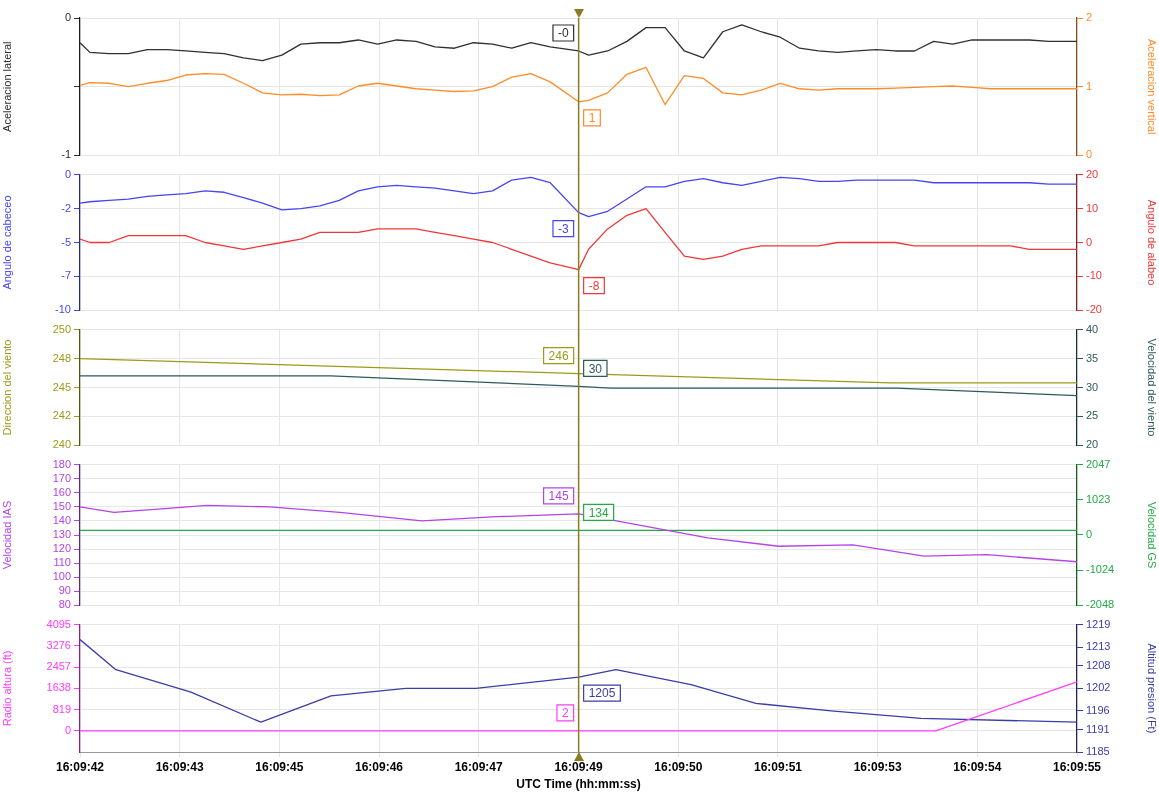 This screenshot has height=796, width=1159. Describe the element at coordinates (6, 387) in the screenshot. I see `y-axis-title: Direccion del viento` at that location.